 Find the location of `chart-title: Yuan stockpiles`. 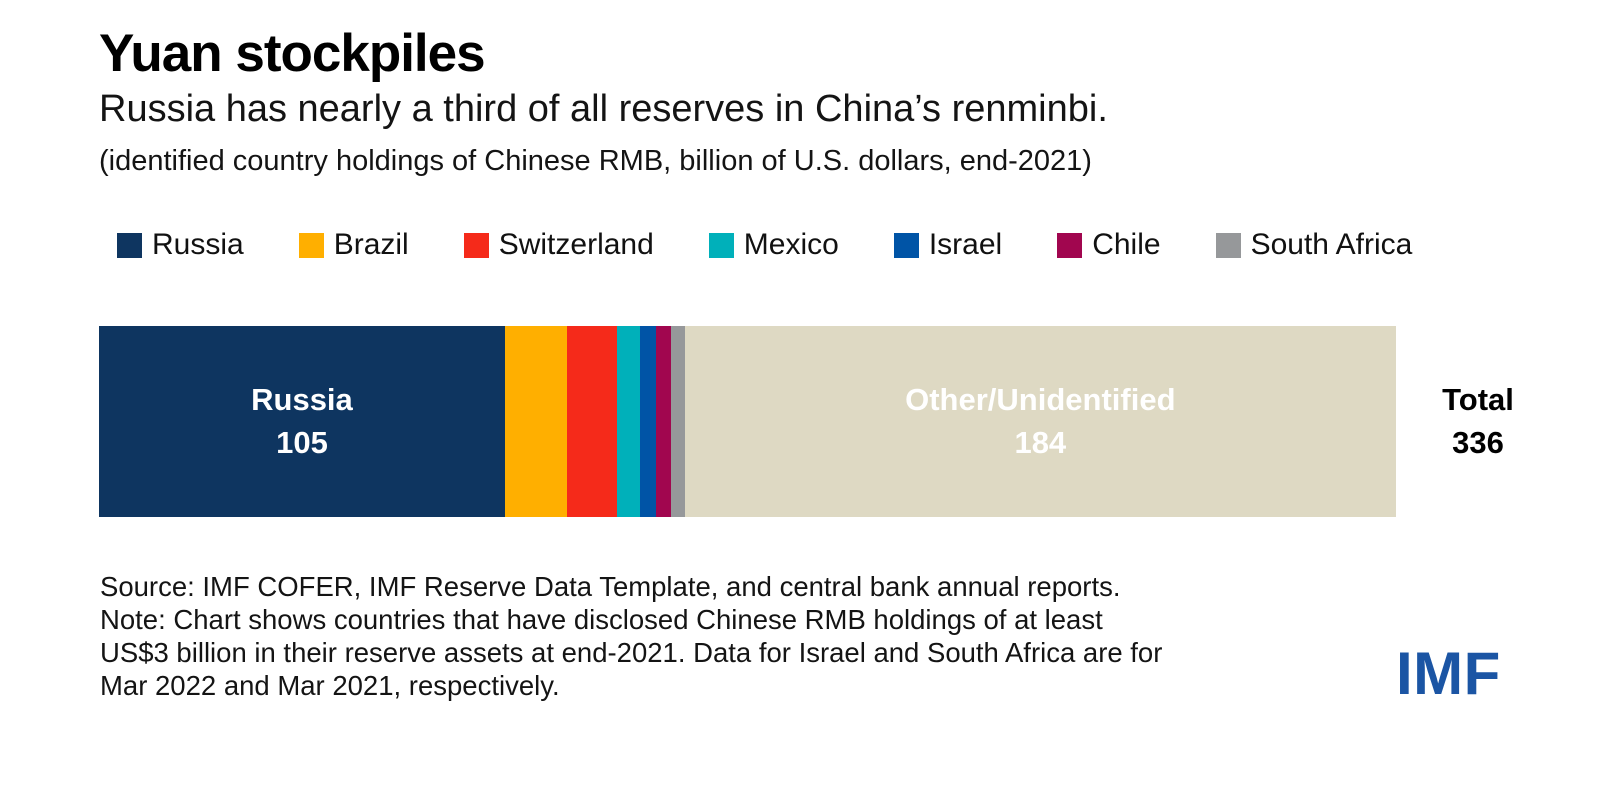

chart-title: Yuan stockpiles is located at coordinates (292, 53).